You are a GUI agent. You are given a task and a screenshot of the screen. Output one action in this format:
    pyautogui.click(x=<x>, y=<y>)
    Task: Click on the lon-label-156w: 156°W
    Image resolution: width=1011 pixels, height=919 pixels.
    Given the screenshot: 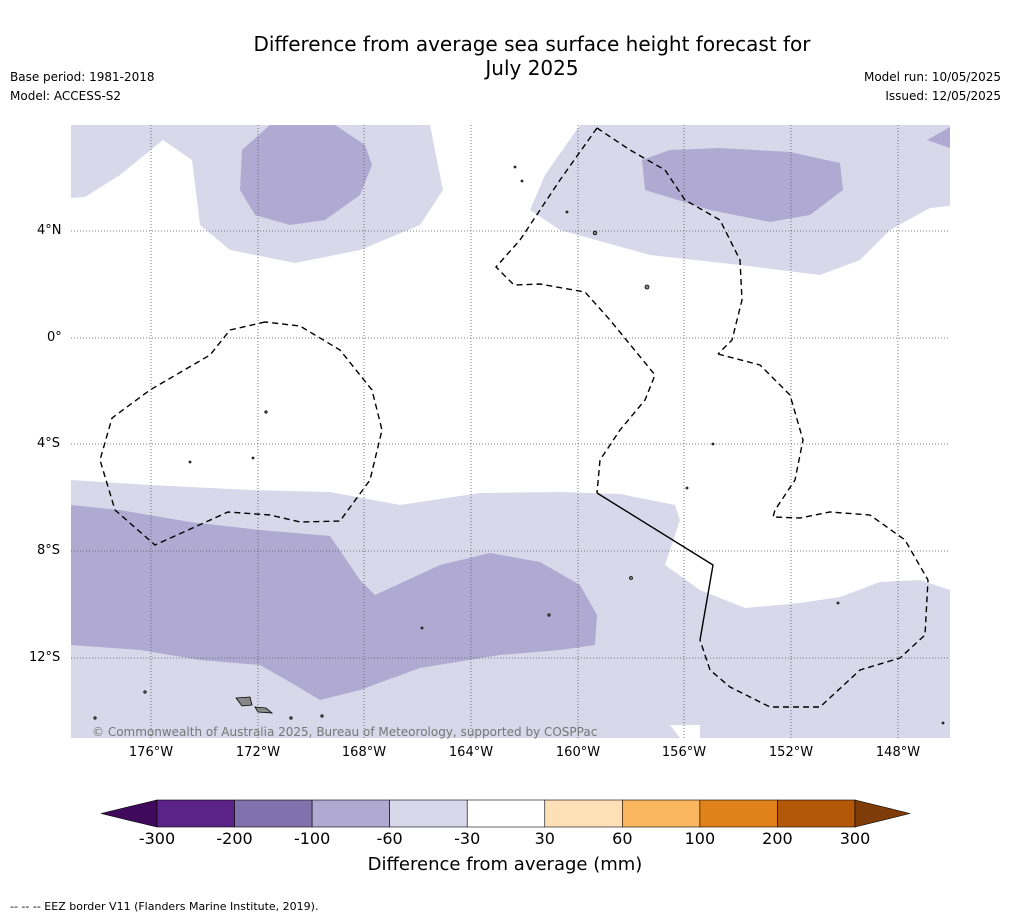 What is the action you would take?
    pyautogui.click(x=684, y=752)
    